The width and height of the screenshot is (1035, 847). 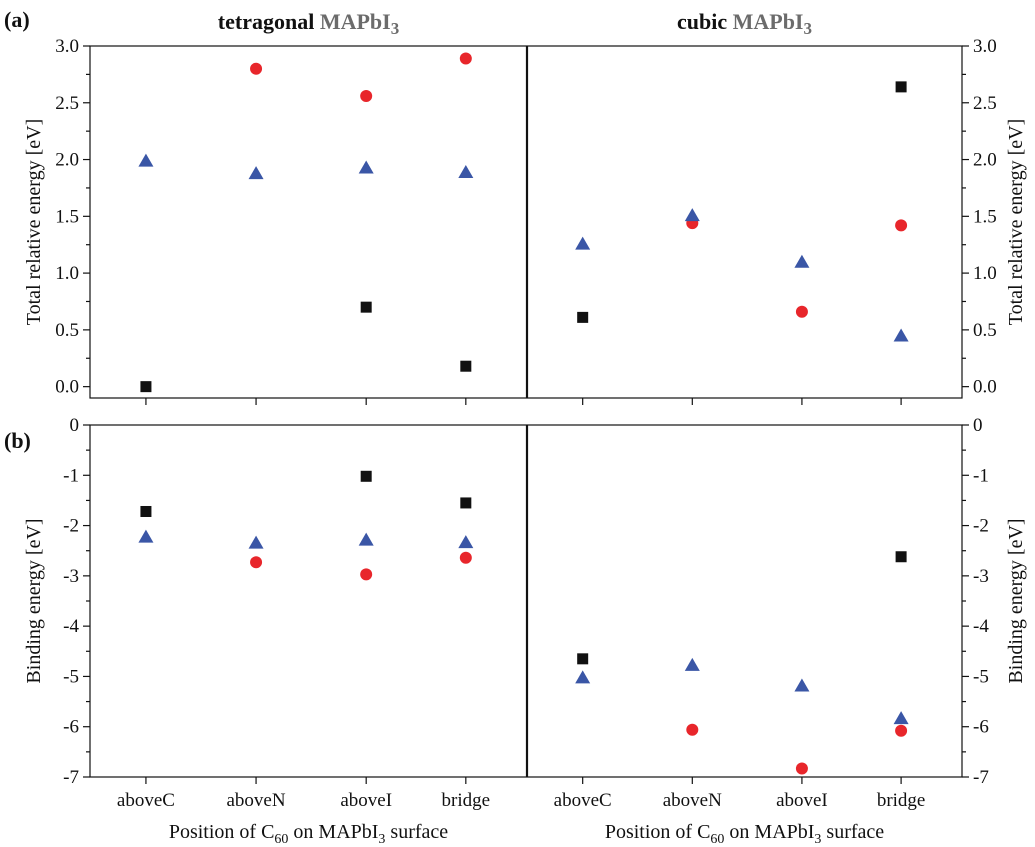 What do you see at coordinates (17, 440) in the screenshot?
I see `panel-label-b: (b)` at bounding box center [17, 440].